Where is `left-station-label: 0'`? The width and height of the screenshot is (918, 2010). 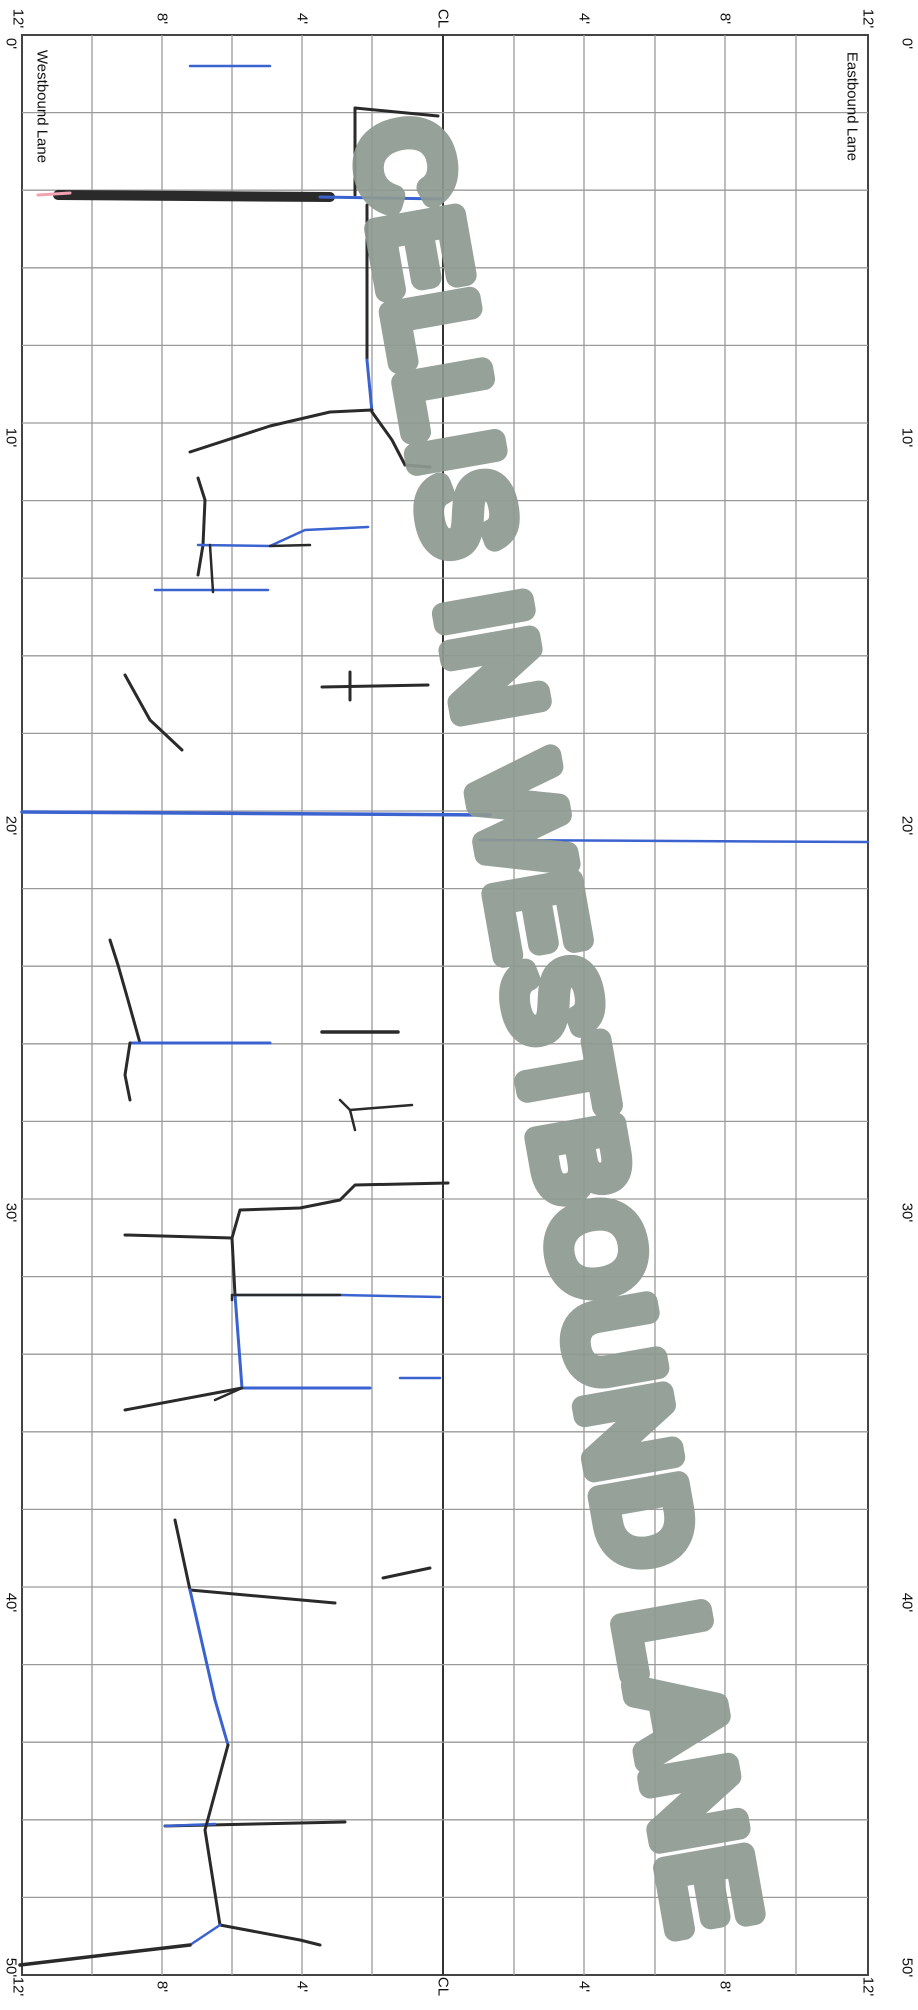
left-station-label: 0' is located at coordinates (11, 43).